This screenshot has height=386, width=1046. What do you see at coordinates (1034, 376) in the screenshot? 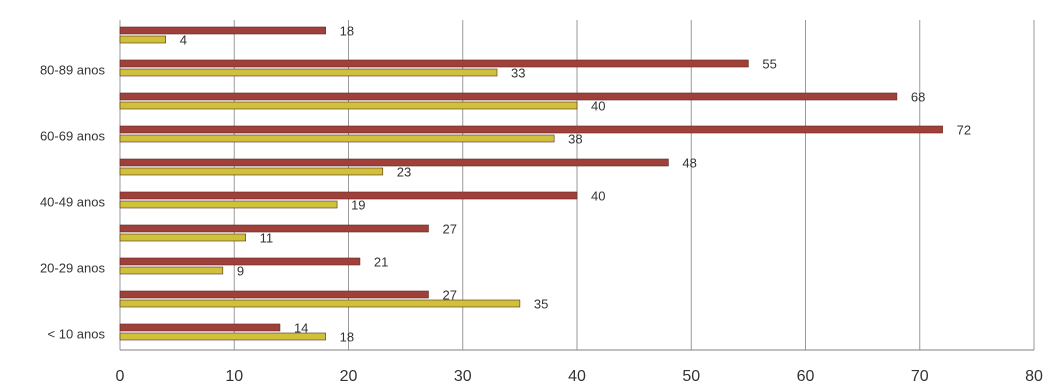
I see `x-tick-label: 80` at bounding box center [1034, 376].